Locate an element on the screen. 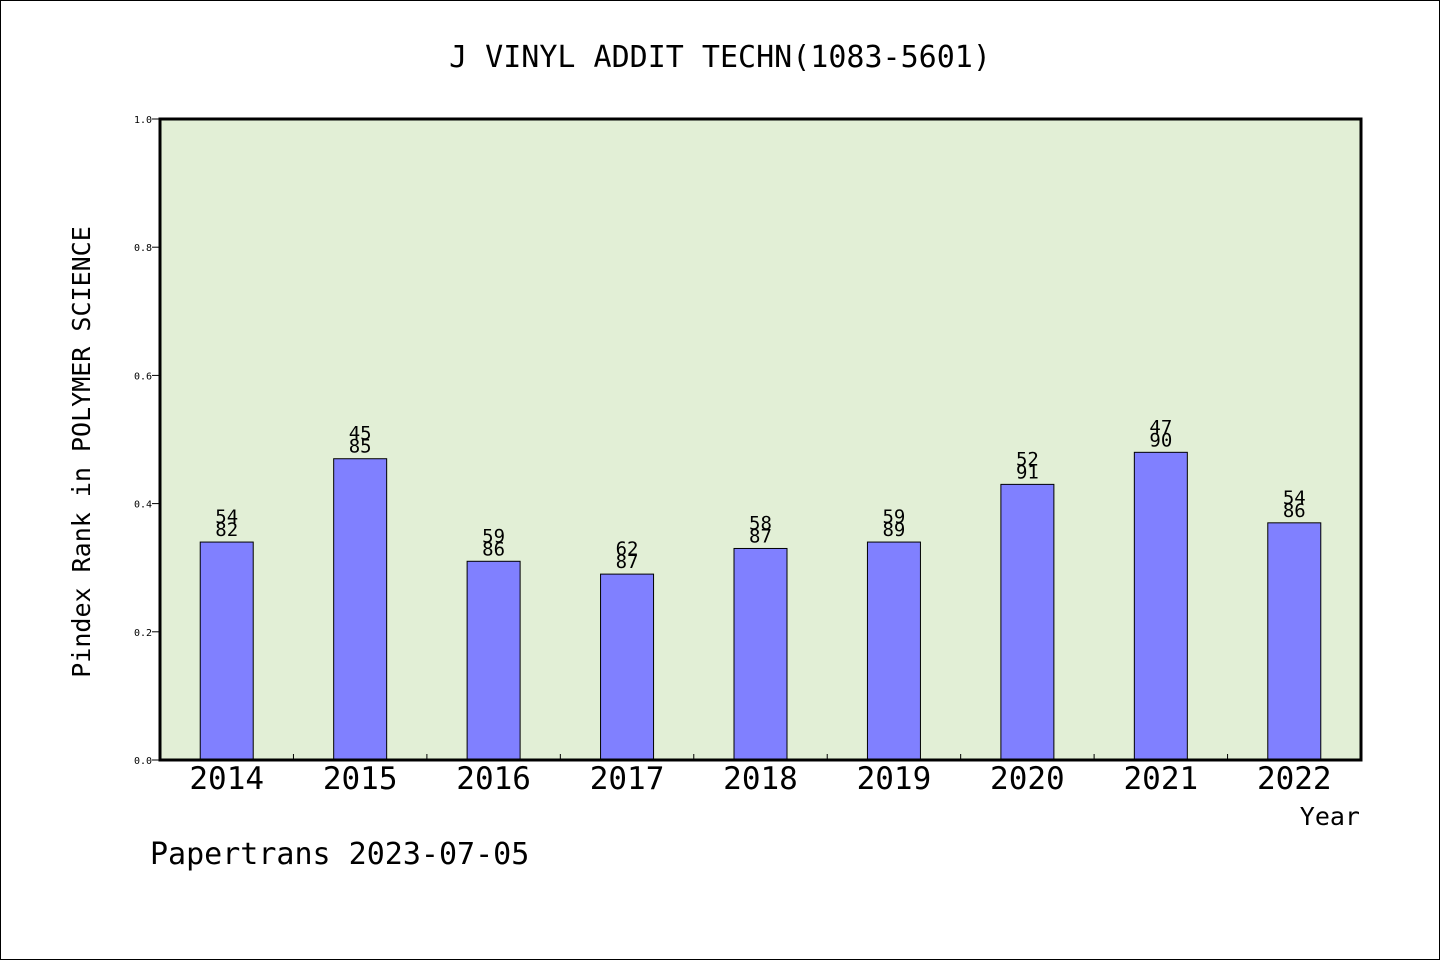  watermark: Papertrans 2023-07-05 is located at coordinates (339, 854).